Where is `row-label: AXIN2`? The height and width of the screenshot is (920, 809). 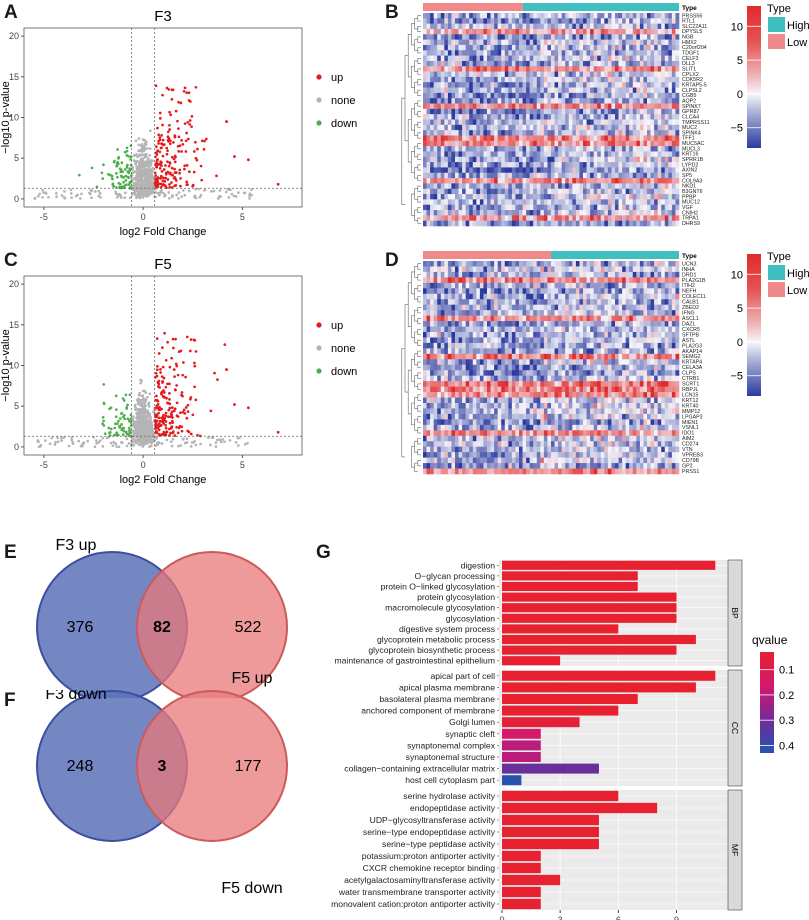
row-label: AXIN2 is located at coordinates (689, 171).